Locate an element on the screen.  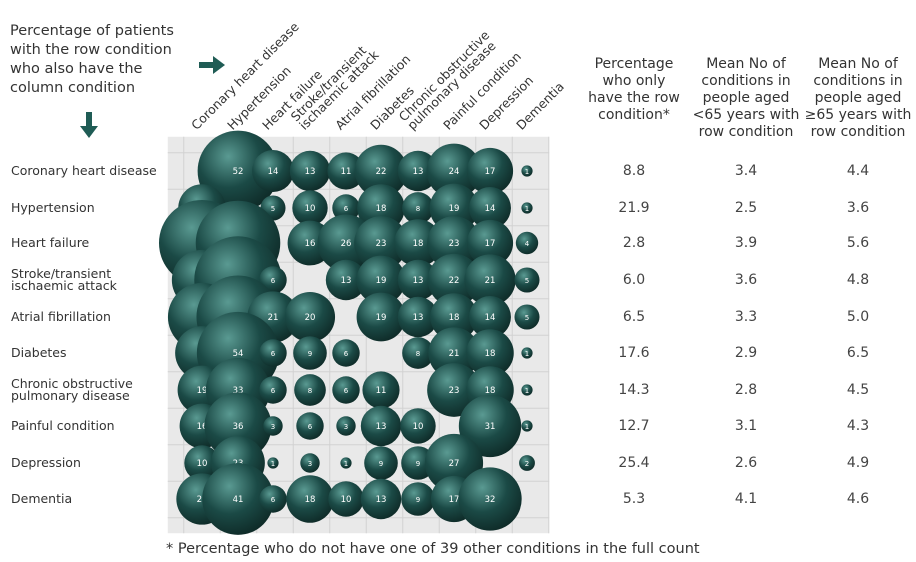
description-line: column condition is located at coordinates (73, 88).